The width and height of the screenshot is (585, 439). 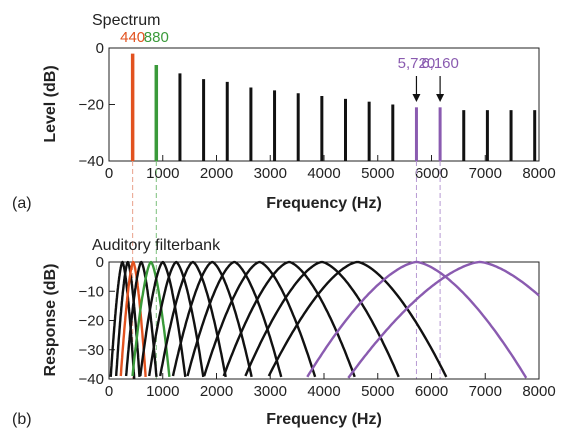 What do you see at coordinates (324, 419) in the screenshot?
I see `filterbank-x-axis-label: Frequency (Hz)` at bounding box center [324, 419].